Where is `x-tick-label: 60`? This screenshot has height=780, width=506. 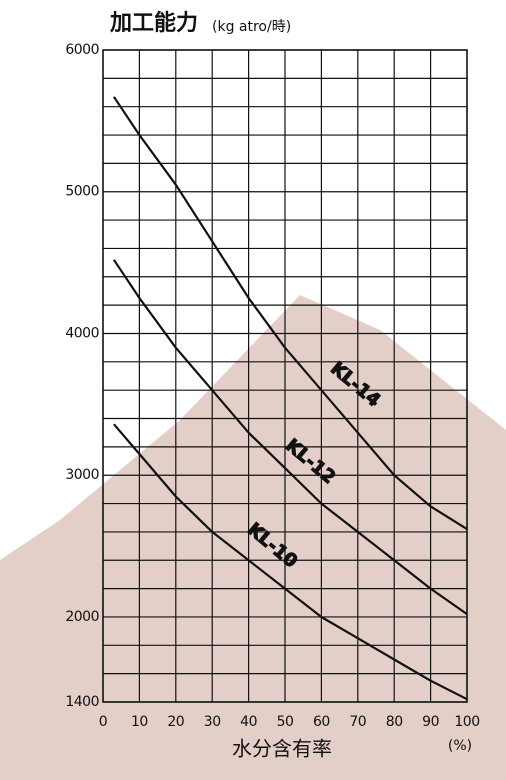 x-tick-label: 60 is located at coordinates (321, 722).